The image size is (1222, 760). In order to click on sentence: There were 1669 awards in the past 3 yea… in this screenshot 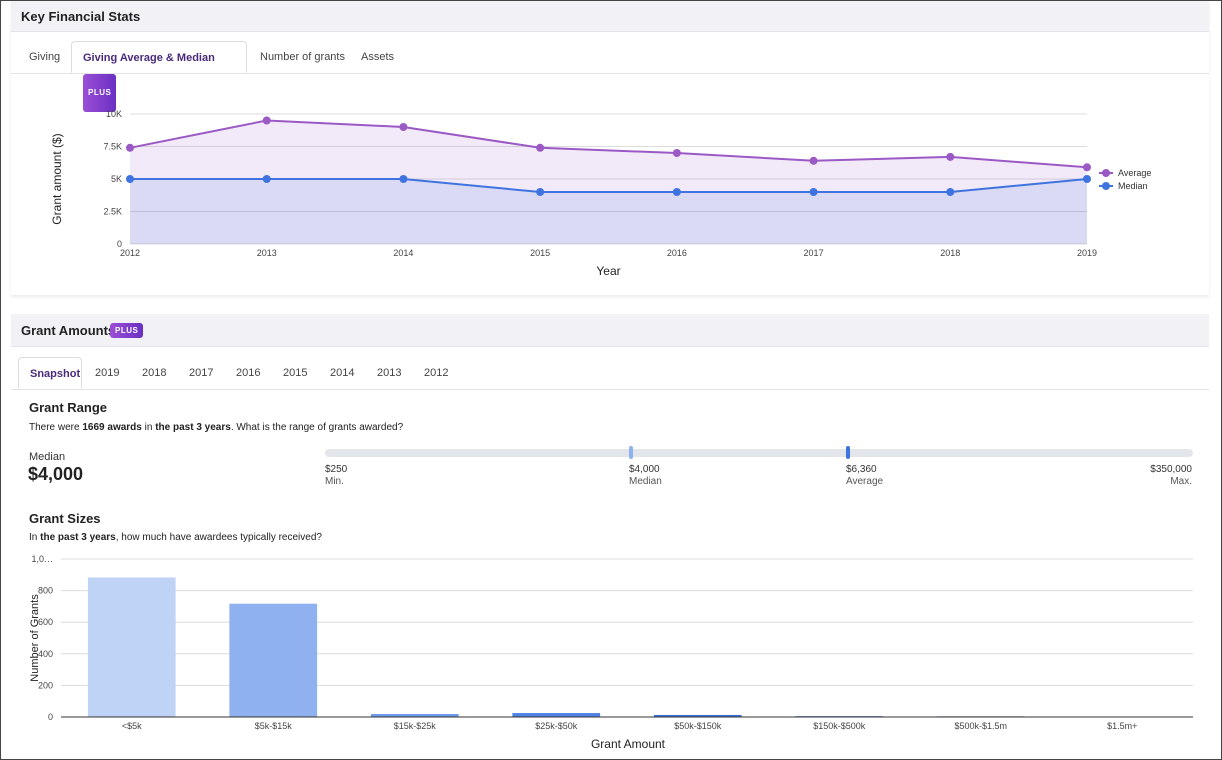, I will do `click(216, 427)`.